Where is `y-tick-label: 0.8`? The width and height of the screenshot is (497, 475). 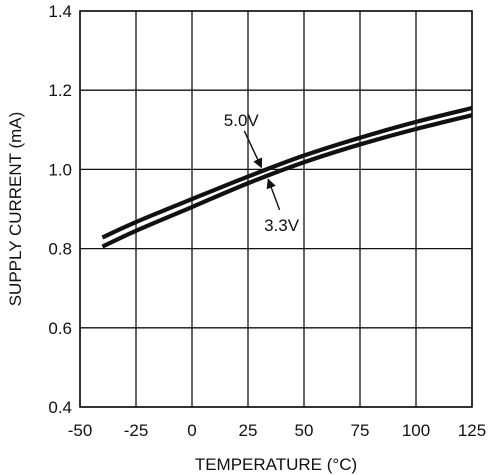 y-tick-label: 0.8 is located at coordinates (60, 249).